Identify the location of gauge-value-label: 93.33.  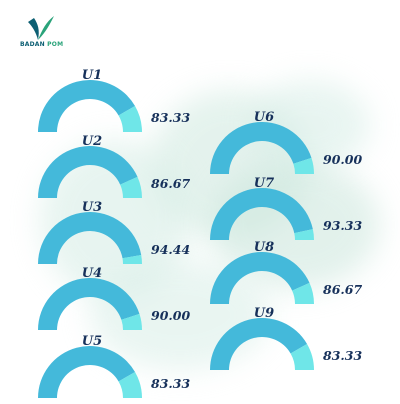
(343, 225).